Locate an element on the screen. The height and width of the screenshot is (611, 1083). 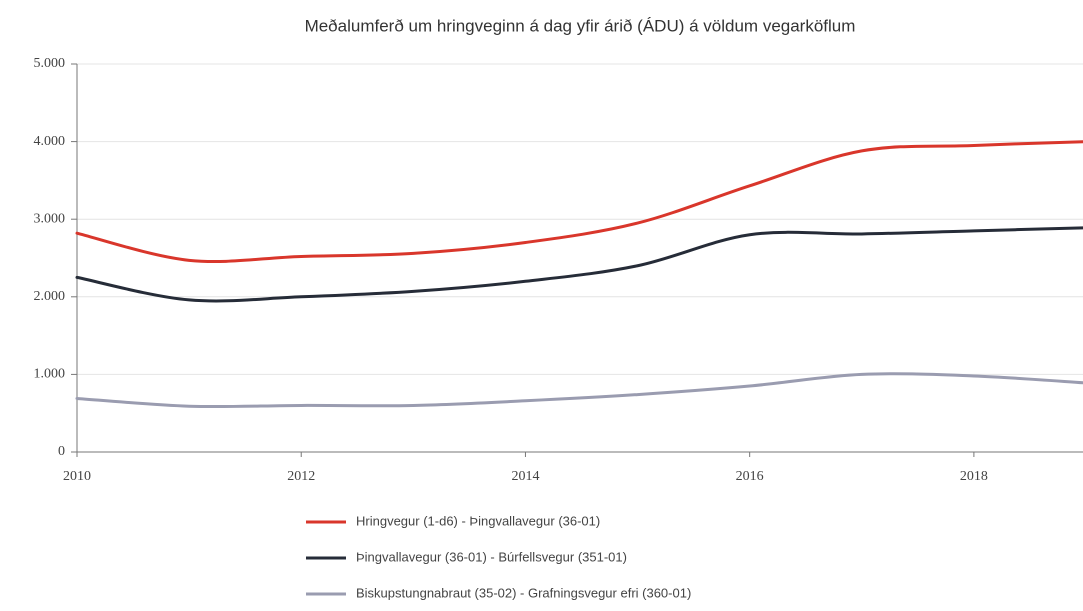
y-tick-label: 4.000 is located at coordinates (50, 141).